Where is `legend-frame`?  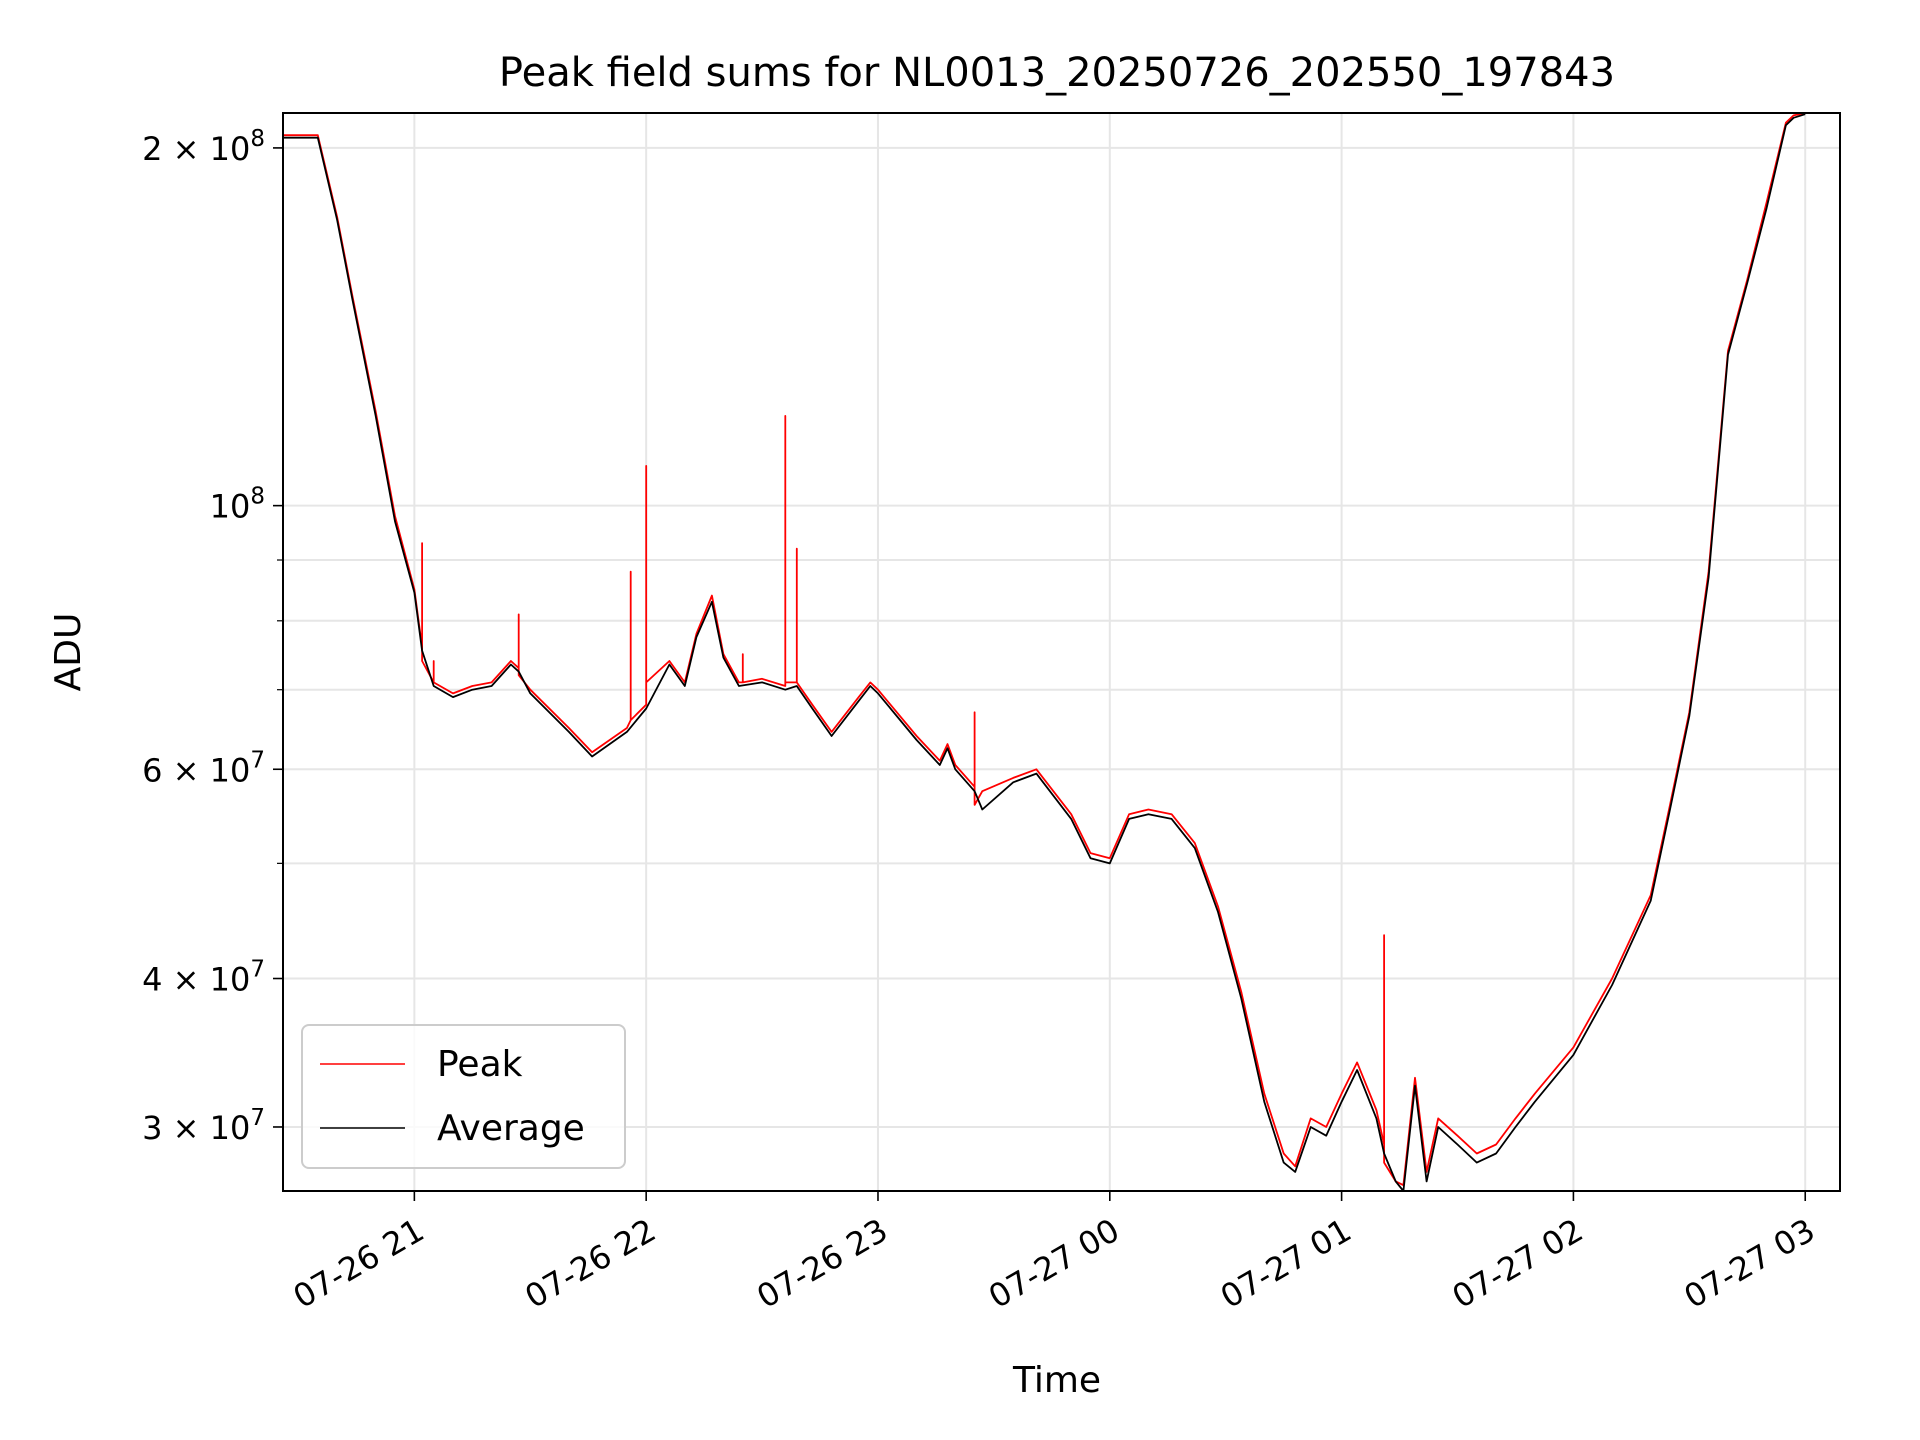 legend-frame is located at coordinates (463, 1096).